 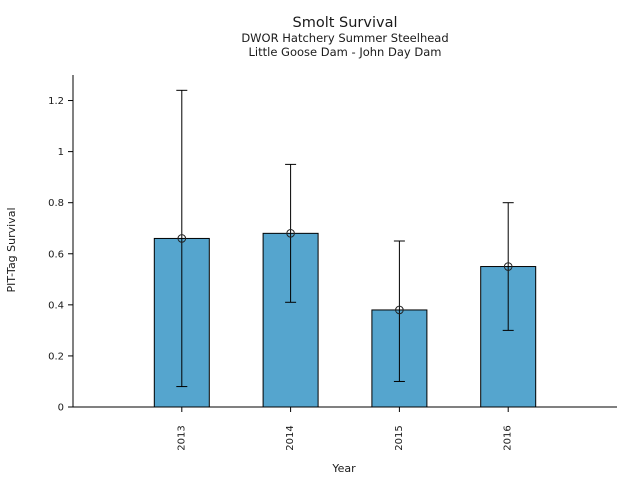 What do you see at coordinates (343, 468) in the screenshot?
I see `x-axis-title: Year` at bounding box center [343, 468].